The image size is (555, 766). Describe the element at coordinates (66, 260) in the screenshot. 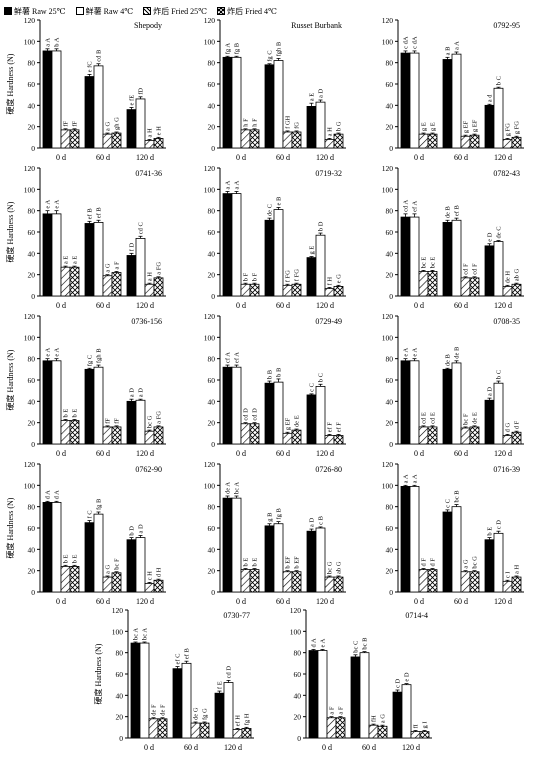

I see `significance-label: a E` at that location.